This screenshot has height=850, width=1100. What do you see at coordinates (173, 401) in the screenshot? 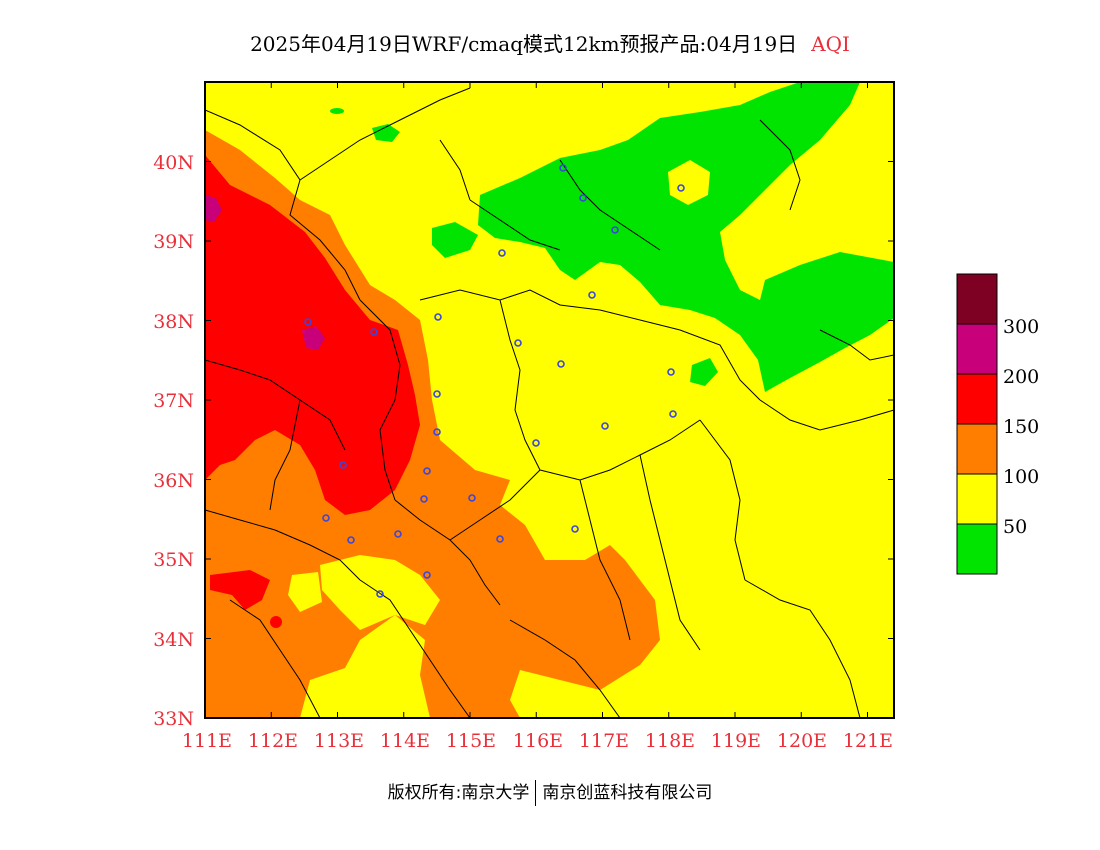
I see `y-tick-label: 37N` at bounding box center [173, 401].